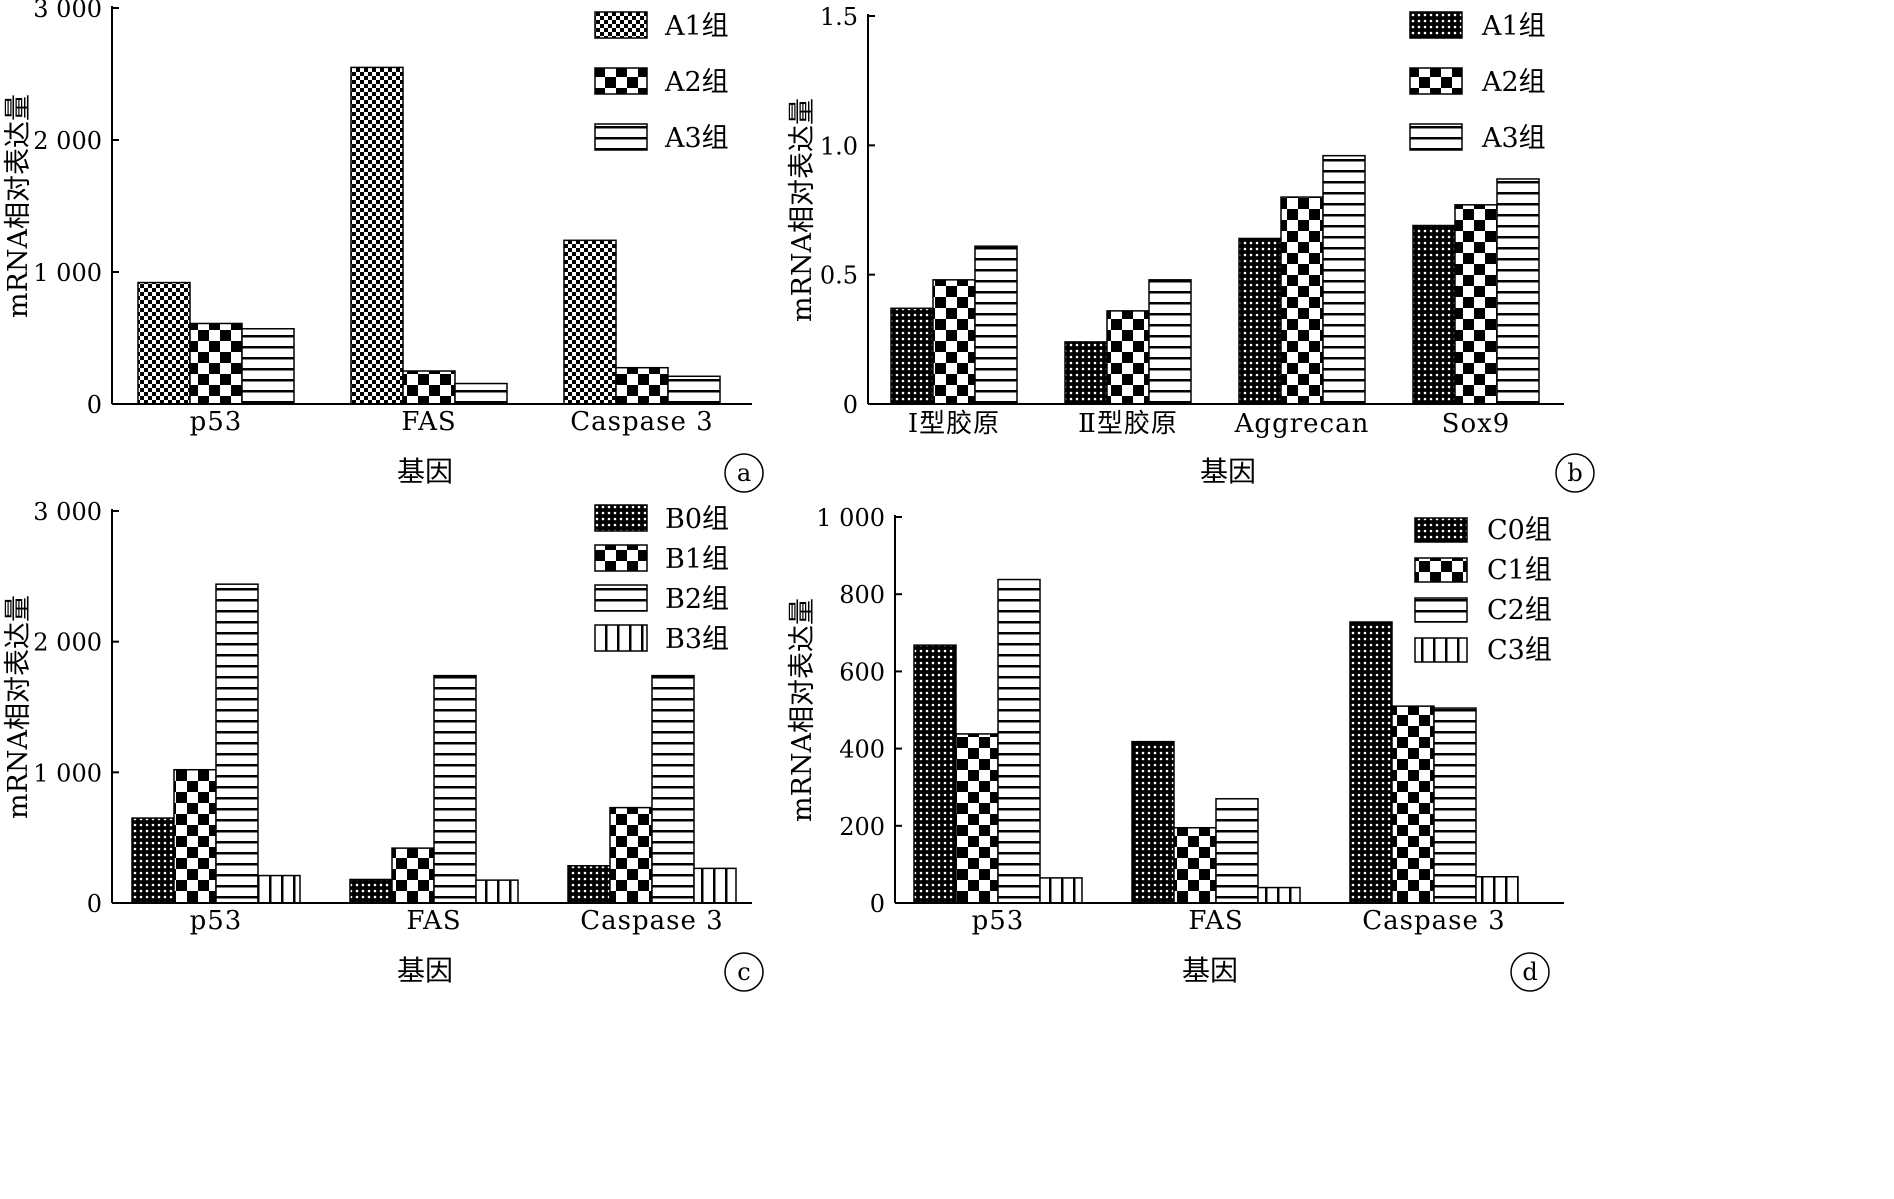 The width and height of the screenshot is (1894, 1199). I want to click on legend-label: A3组, so click(696, 138).